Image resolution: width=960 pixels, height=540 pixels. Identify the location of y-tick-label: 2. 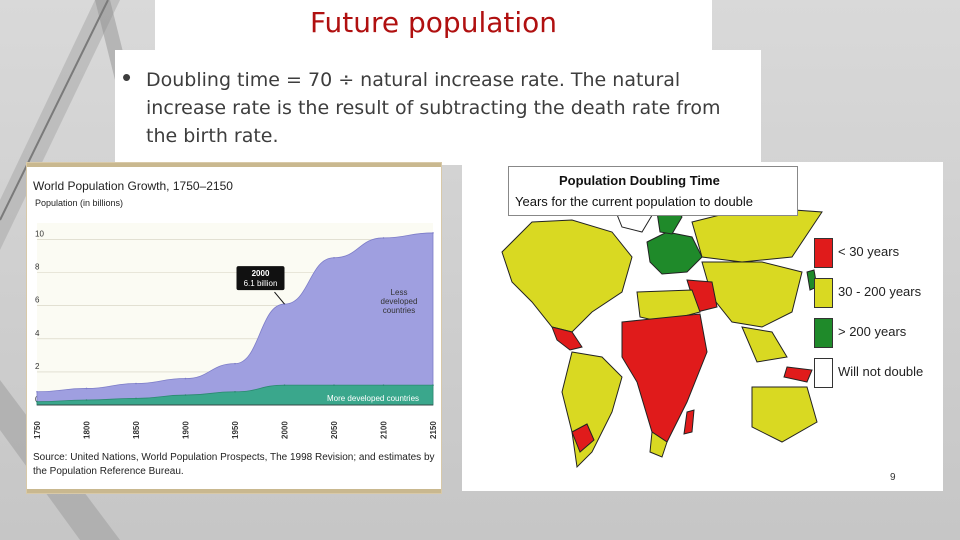
(37, 366).